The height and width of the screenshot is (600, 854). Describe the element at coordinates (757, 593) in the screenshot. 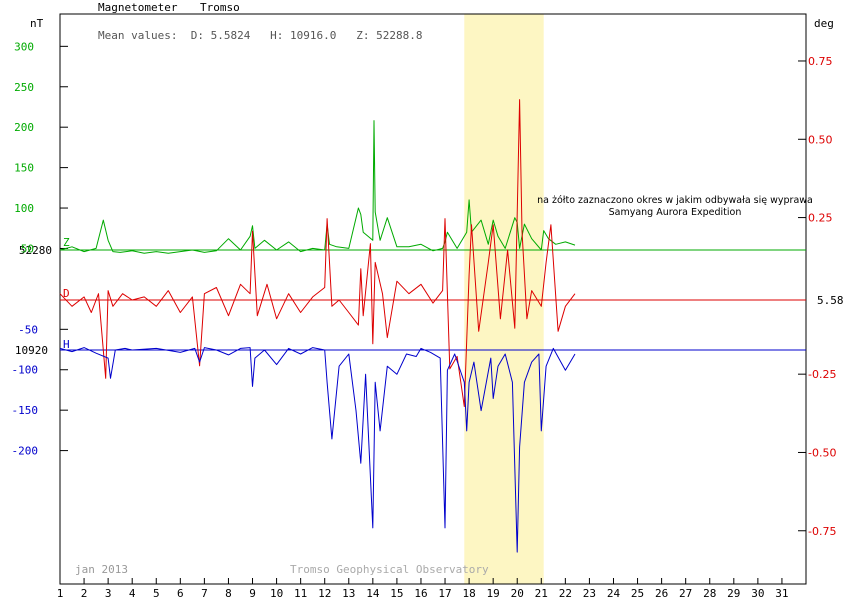

I see `x-tick-label: 30` at that location.